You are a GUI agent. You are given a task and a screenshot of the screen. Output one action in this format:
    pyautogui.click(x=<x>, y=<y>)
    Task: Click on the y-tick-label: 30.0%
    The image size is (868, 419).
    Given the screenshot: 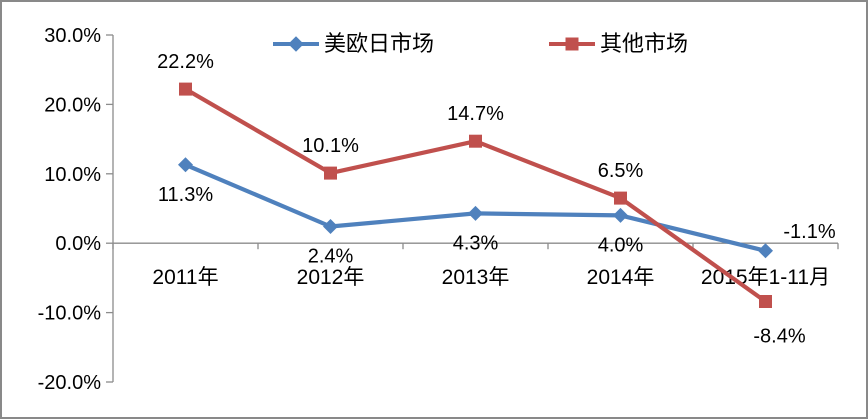 What is the action you would take?
    pyautogui.click(x=72, y=36)
    